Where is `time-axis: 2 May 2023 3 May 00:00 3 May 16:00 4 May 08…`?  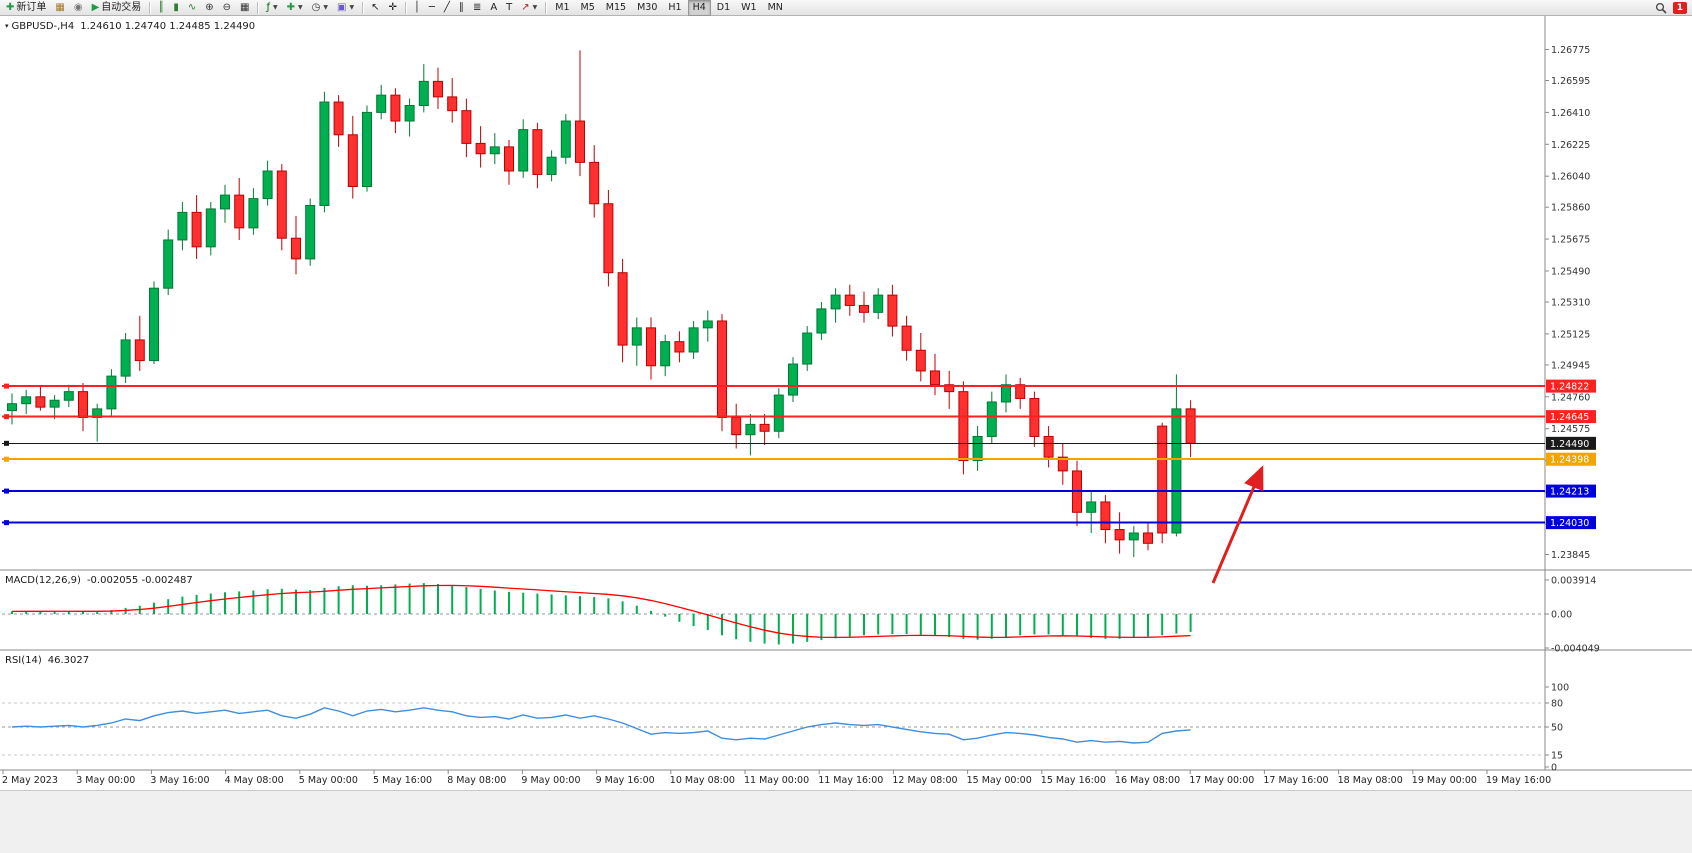 time-axis: 2 May 2023 3 May 00:00 3 May 16:00 4 May 08… is located at coordinates (776, 778).